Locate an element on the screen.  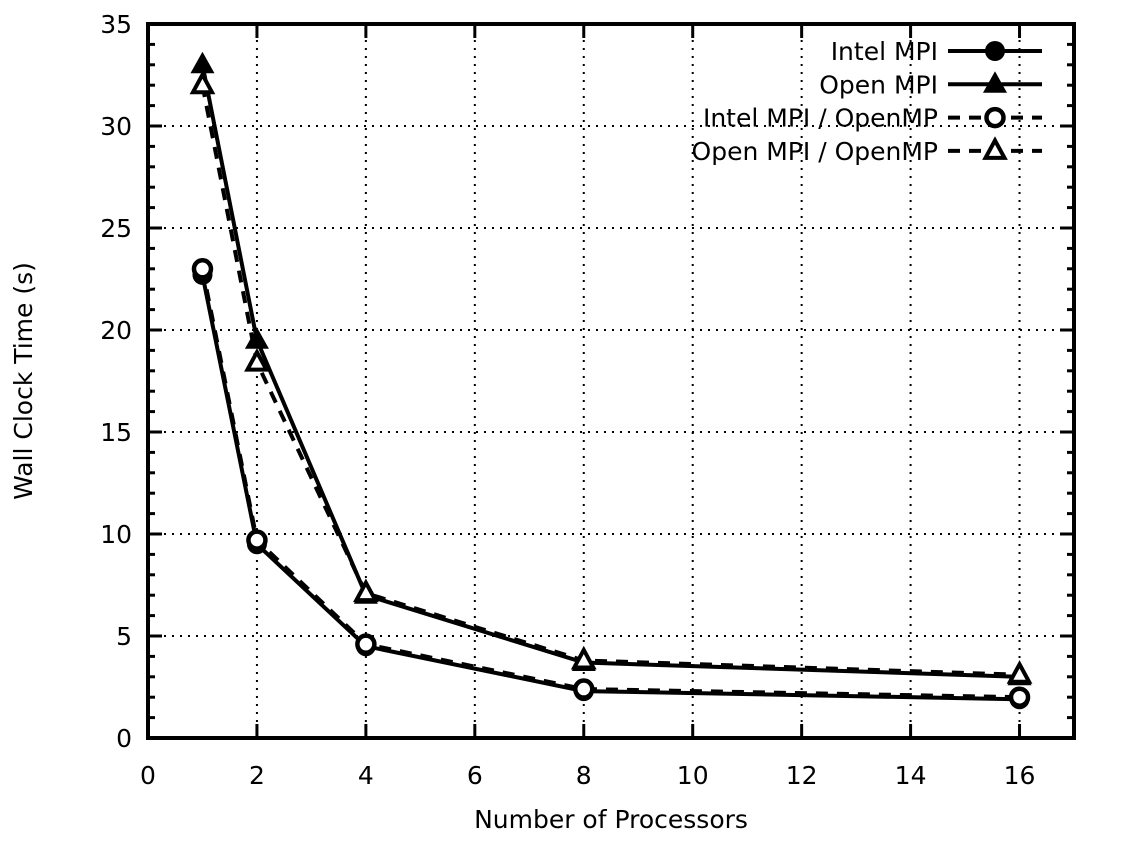
x-tick-label: 10 is located at coordinates (693, 775).